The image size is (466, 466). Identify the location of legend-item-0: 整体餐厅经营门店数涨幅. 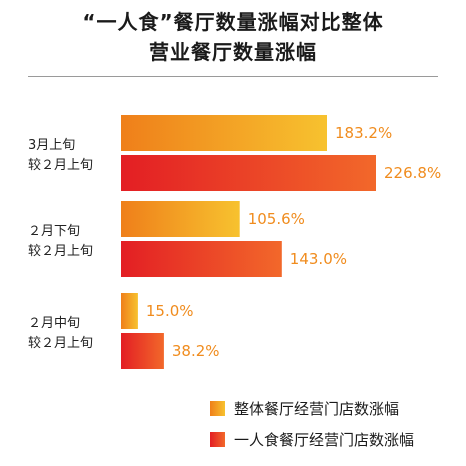
(304, 408).